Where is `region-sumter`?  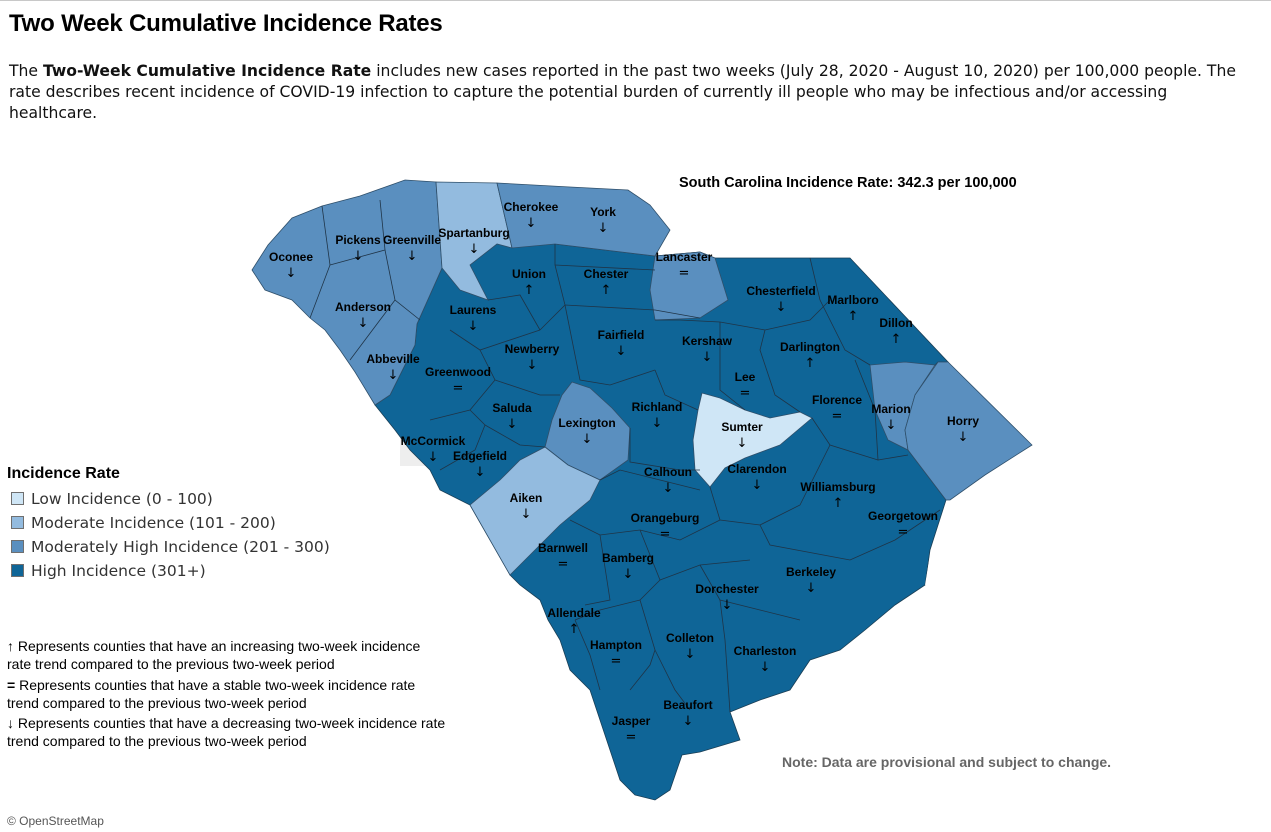 region-sumter is located at coordinates (752, 440).